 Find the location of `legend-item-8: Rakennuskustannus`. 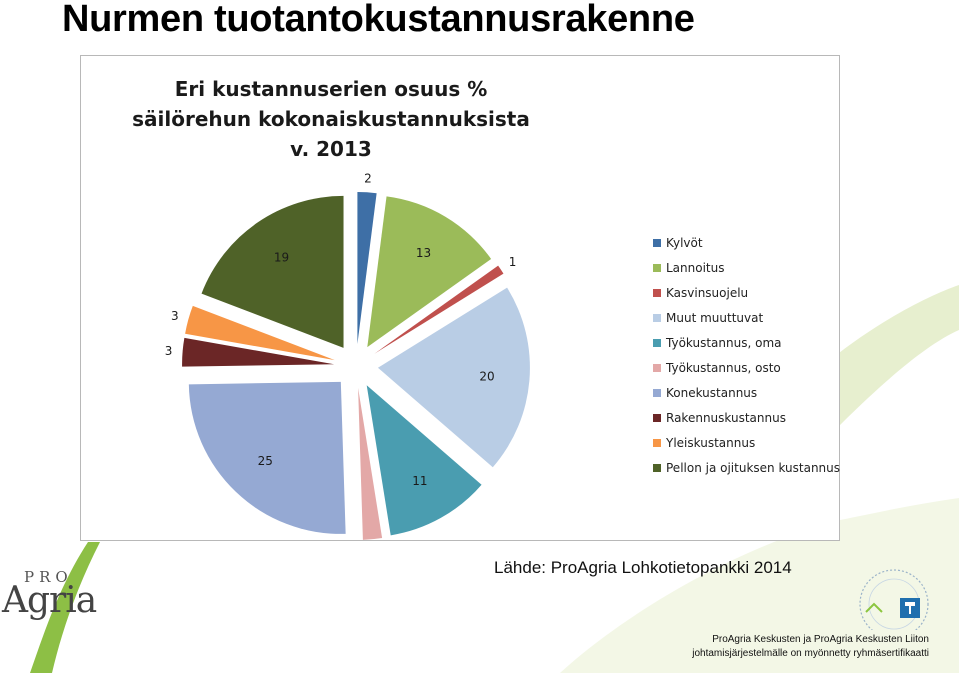

legend-item-8: Rakennuskustannus is located at coordinates (746, 417).